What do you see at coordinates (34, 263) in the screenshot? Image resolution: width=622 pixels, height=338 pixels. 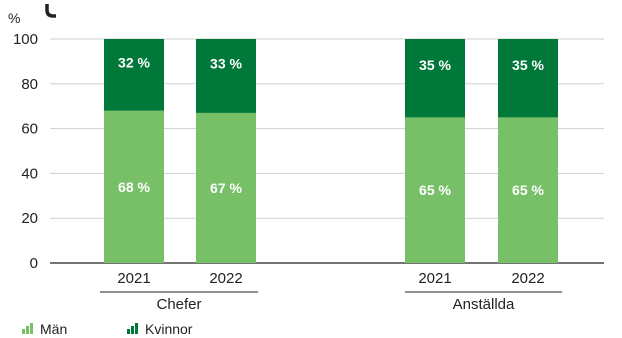 I see `y-tick-label: 0` at bounding box center [34, 263].